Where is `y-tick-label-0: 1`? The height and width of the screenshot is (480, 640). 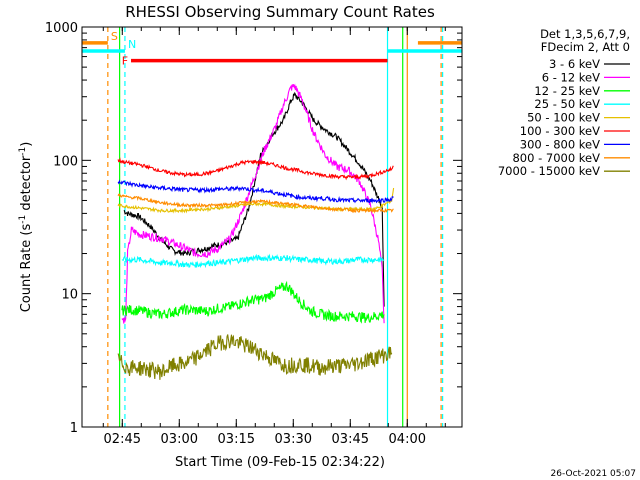
y-tick-label-0: 1 is located at coordinates (74, 428).